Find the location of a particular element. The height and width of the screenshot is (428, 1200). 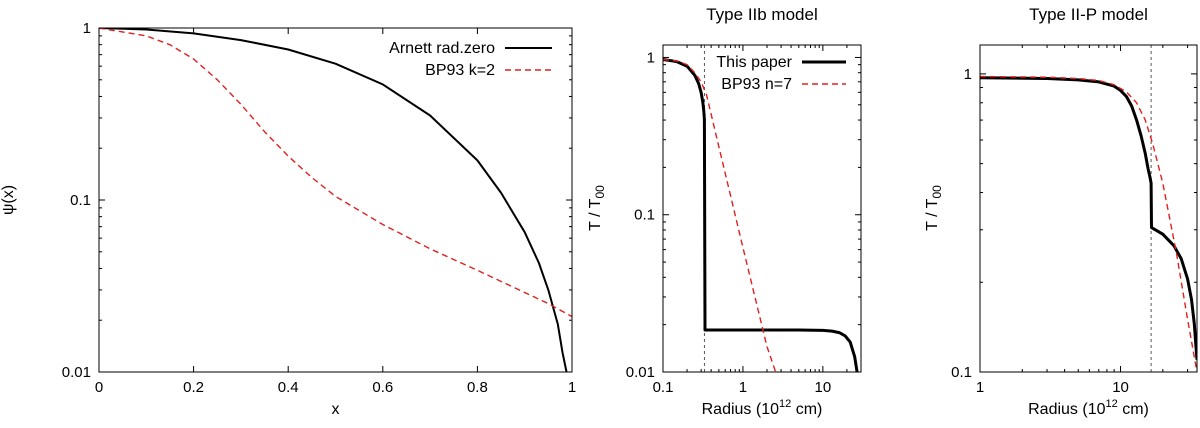

legend-label: This paper is located at coordinates (754, 62).